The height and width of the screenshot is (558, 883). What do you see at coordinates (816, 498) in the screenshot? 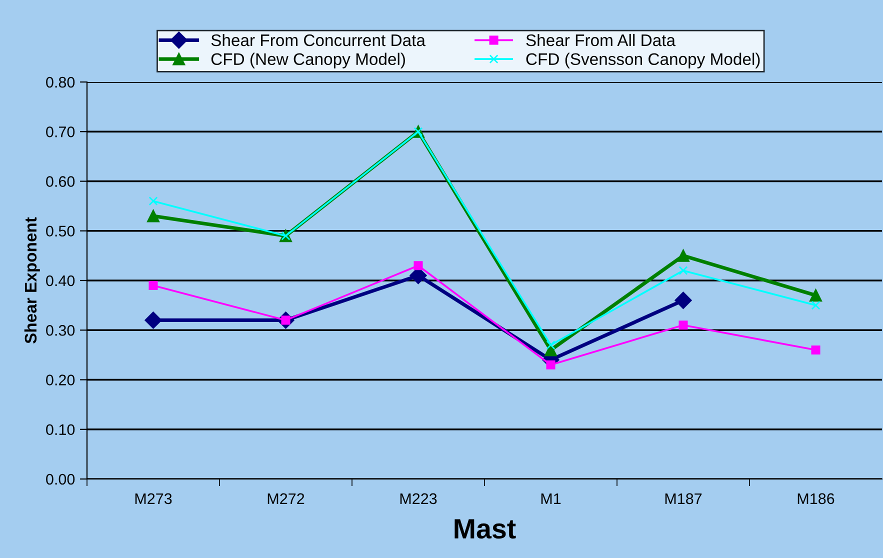
I see `x-tick-label: M186` at bounding box center [816, 498].